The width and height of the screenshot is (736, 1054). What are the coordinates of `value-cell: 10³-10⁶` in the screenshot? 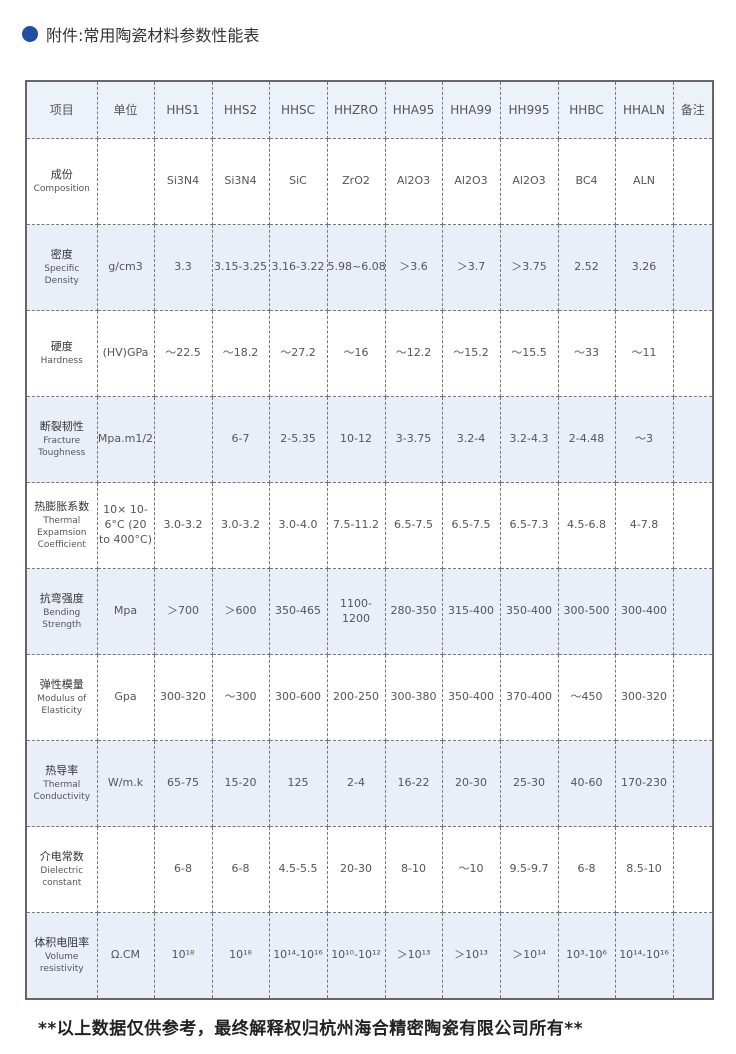 It's located at (586, 956).